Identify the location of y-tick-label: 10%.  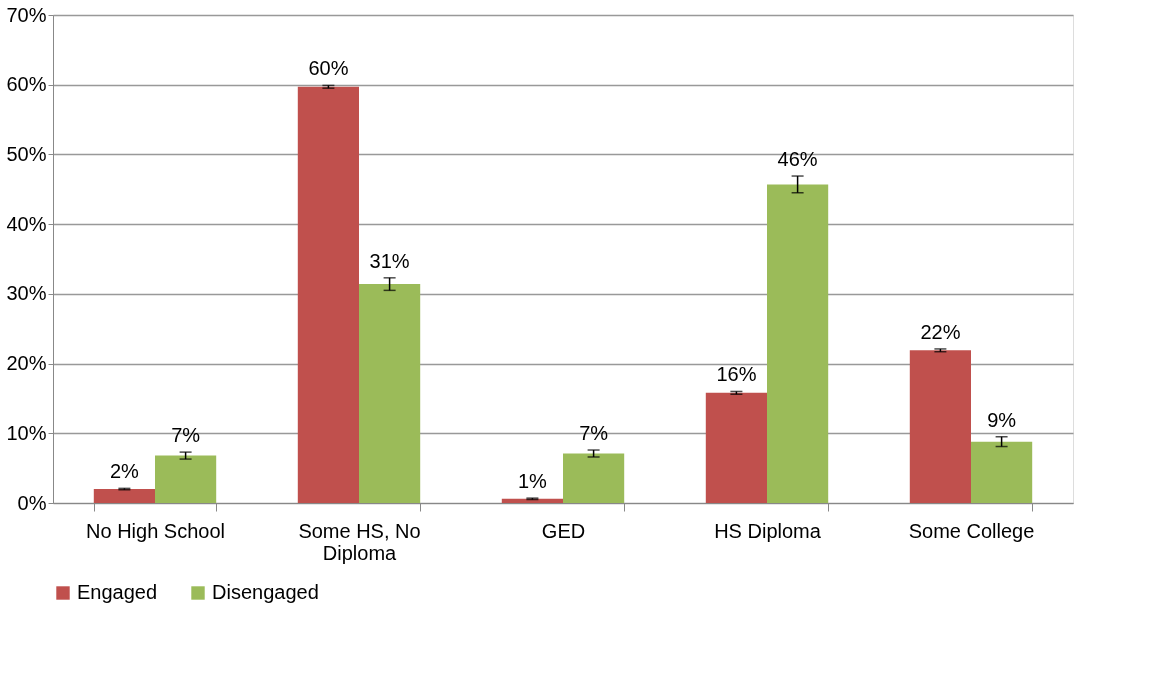
(26, 432).